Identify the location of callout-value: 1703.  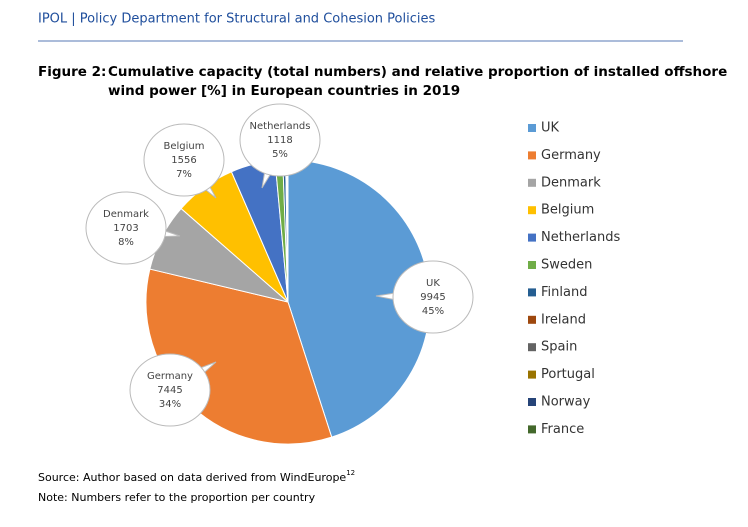
(125, 228).